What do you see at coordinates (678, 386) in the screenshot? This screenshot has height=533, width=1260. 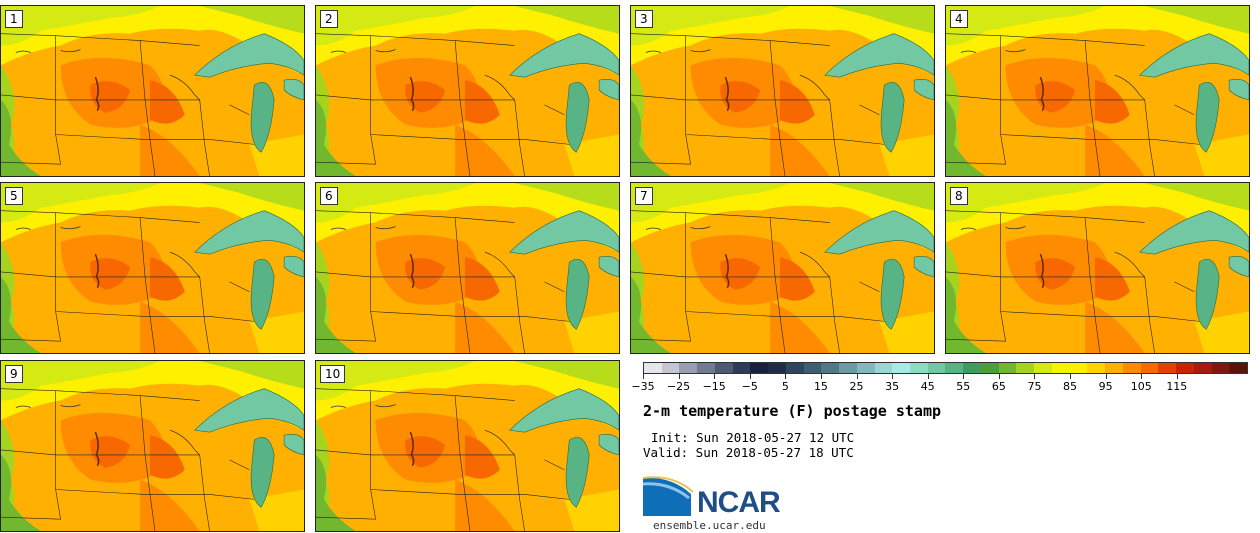 I see `colorbar-tick-label: −25` at bounding box center [678, 386].